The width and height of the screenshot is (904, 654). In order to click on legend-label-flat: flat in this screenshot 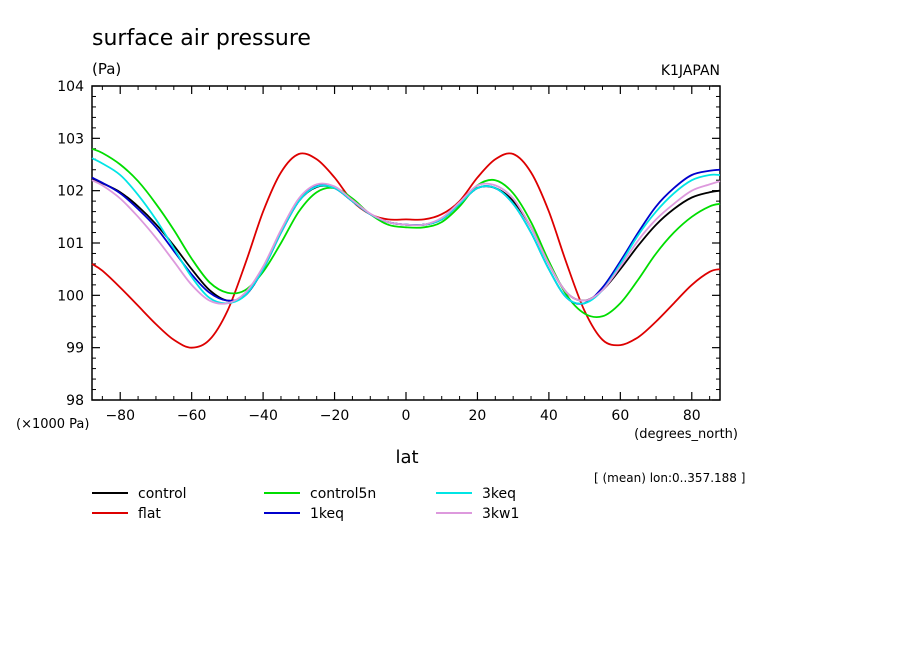, I will do `click(149, 514)`.